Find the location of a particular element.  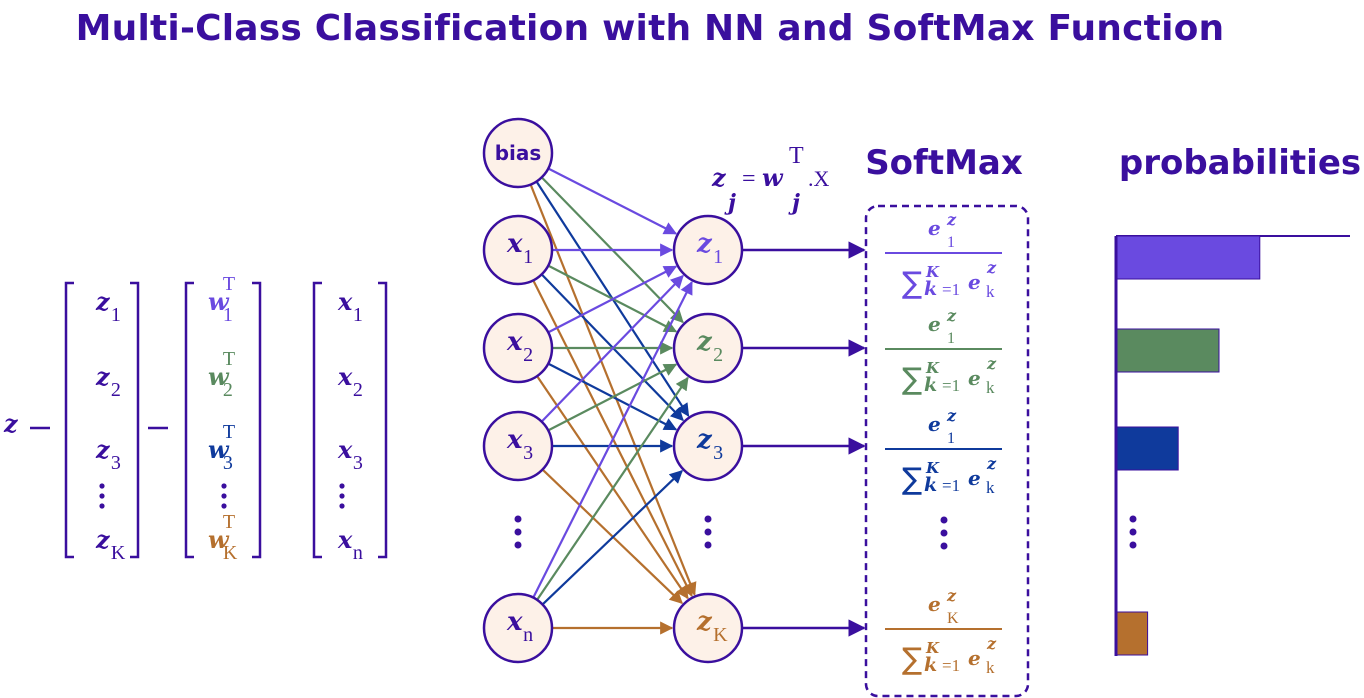

output-node-label-sub: 1 is located at coordinates (718, 257).